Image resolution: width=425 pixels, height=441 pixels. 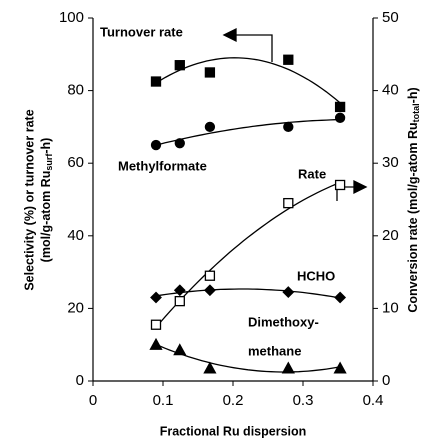 What do you see at coordinates (93, 400) in the screenshot?
I see `x-tick-label: 0` at bounding box center [93, 400].